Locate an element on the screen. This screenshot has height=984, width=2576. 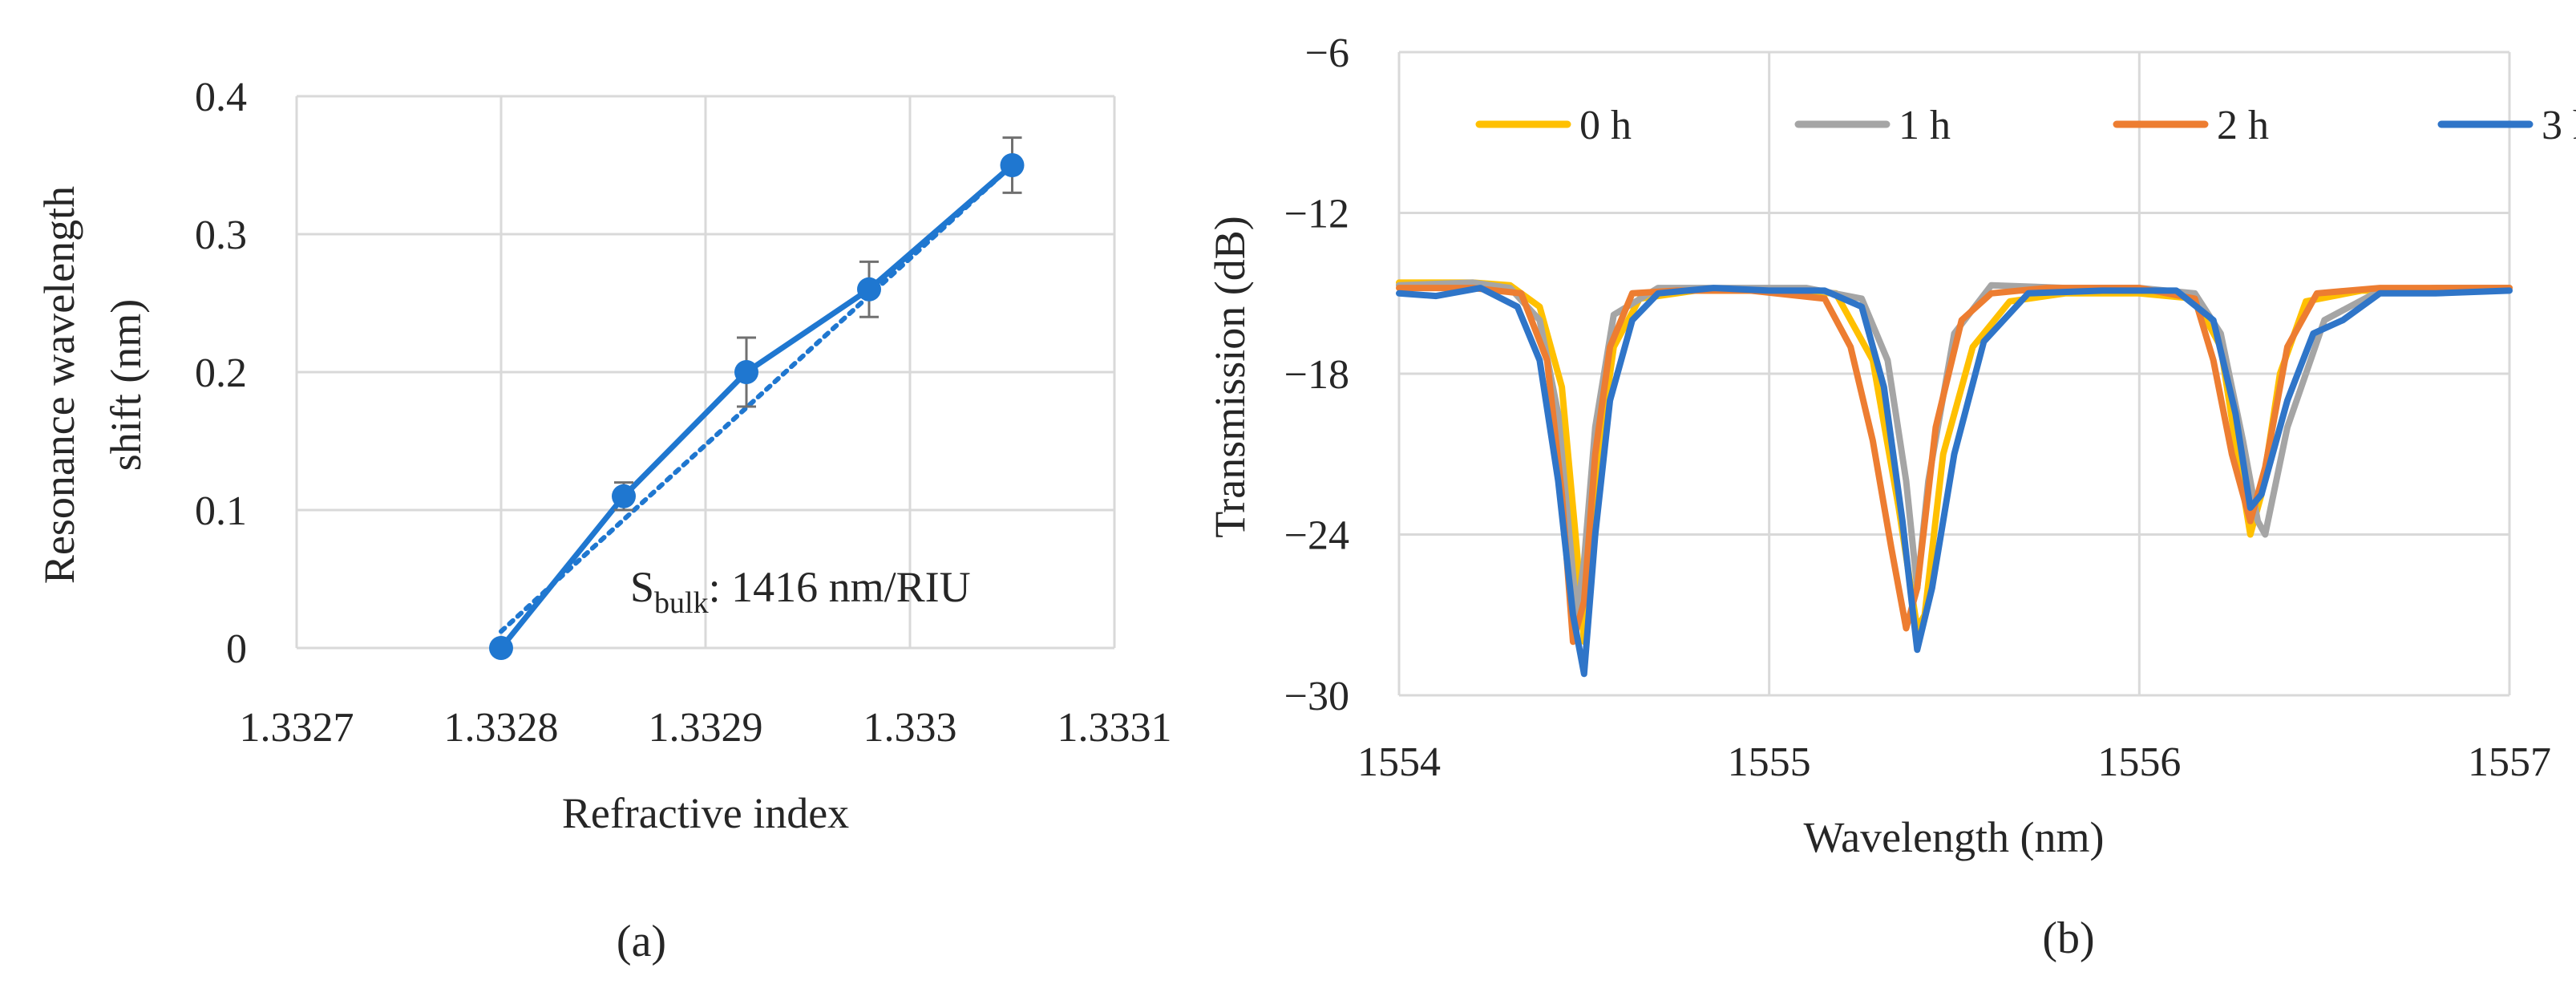
y-tick-label: 0.2 is located at coordinates (221, 373).